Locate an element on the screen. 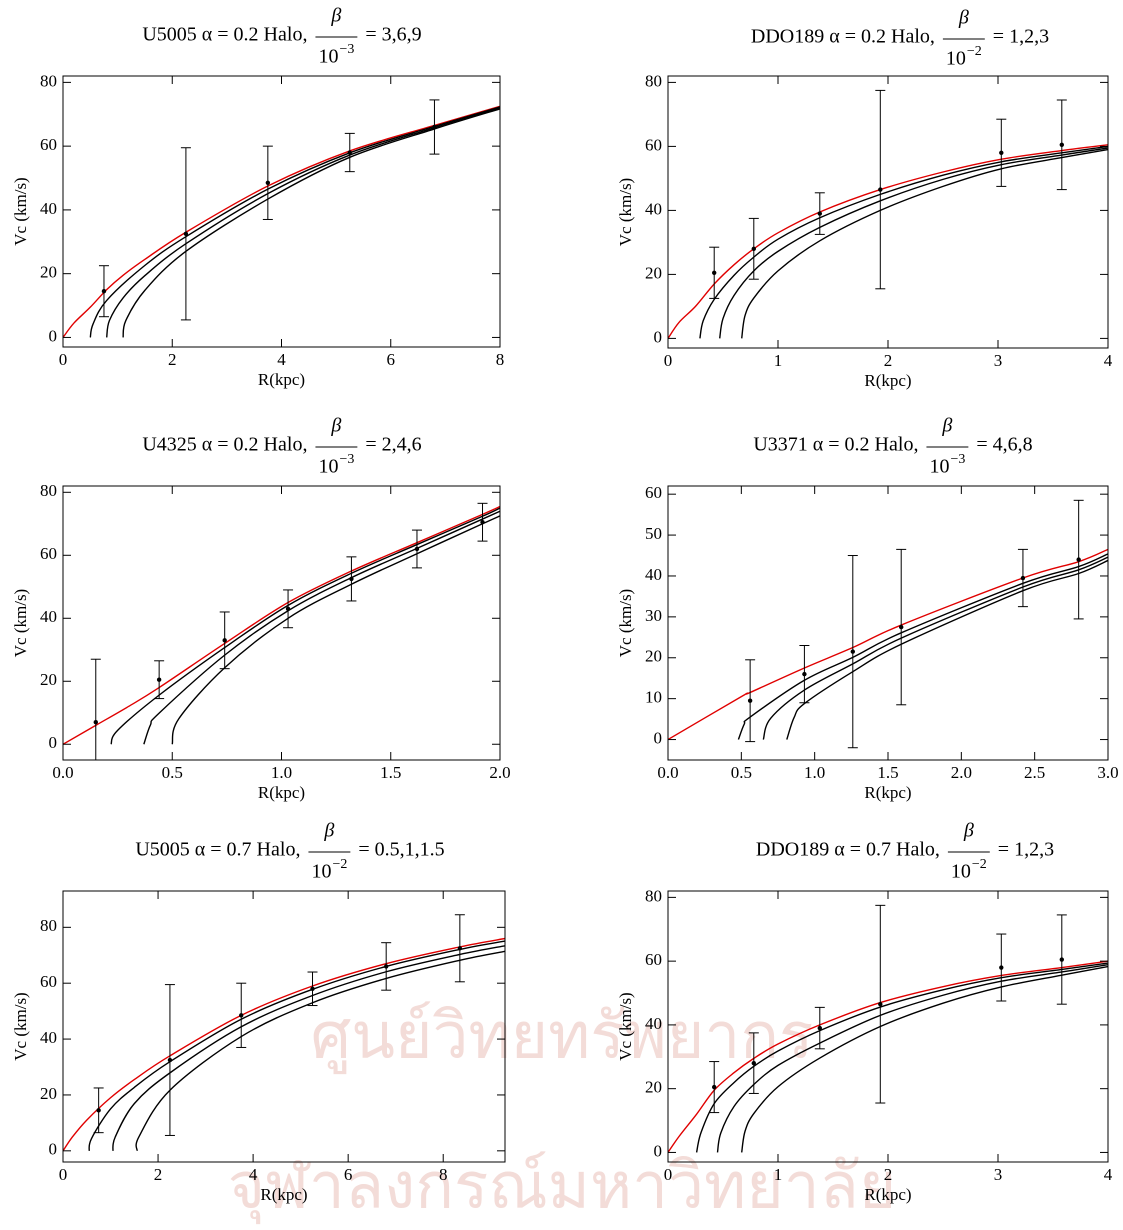 This screenshot has height=1230, width=1123. y-tick-label: 30 is located at coordinates (653, 615).